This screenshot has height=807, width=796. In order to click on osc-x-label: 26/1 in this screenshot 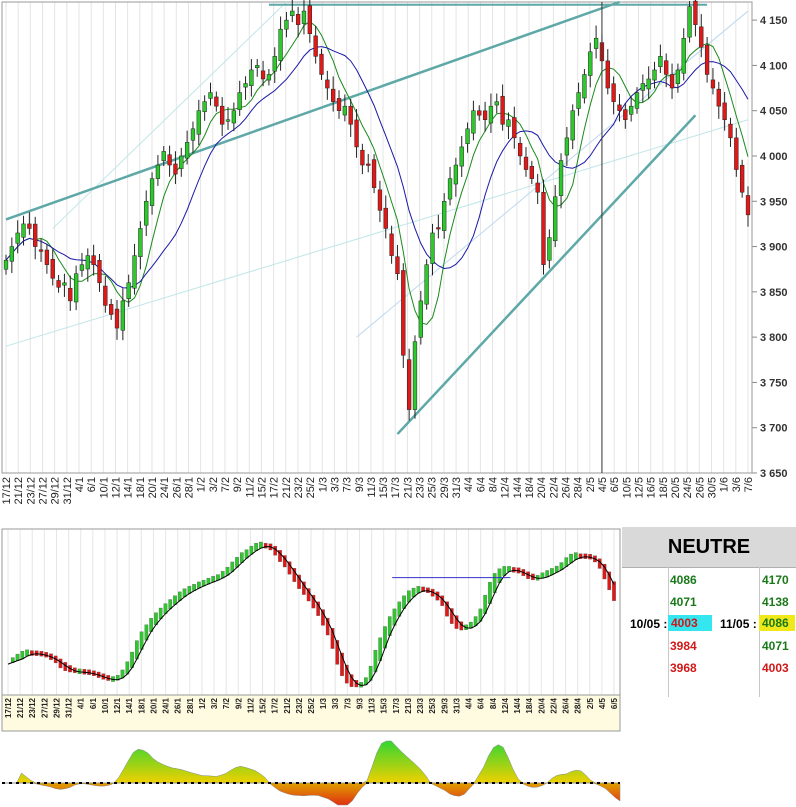, I will do `click(178, 705)`.